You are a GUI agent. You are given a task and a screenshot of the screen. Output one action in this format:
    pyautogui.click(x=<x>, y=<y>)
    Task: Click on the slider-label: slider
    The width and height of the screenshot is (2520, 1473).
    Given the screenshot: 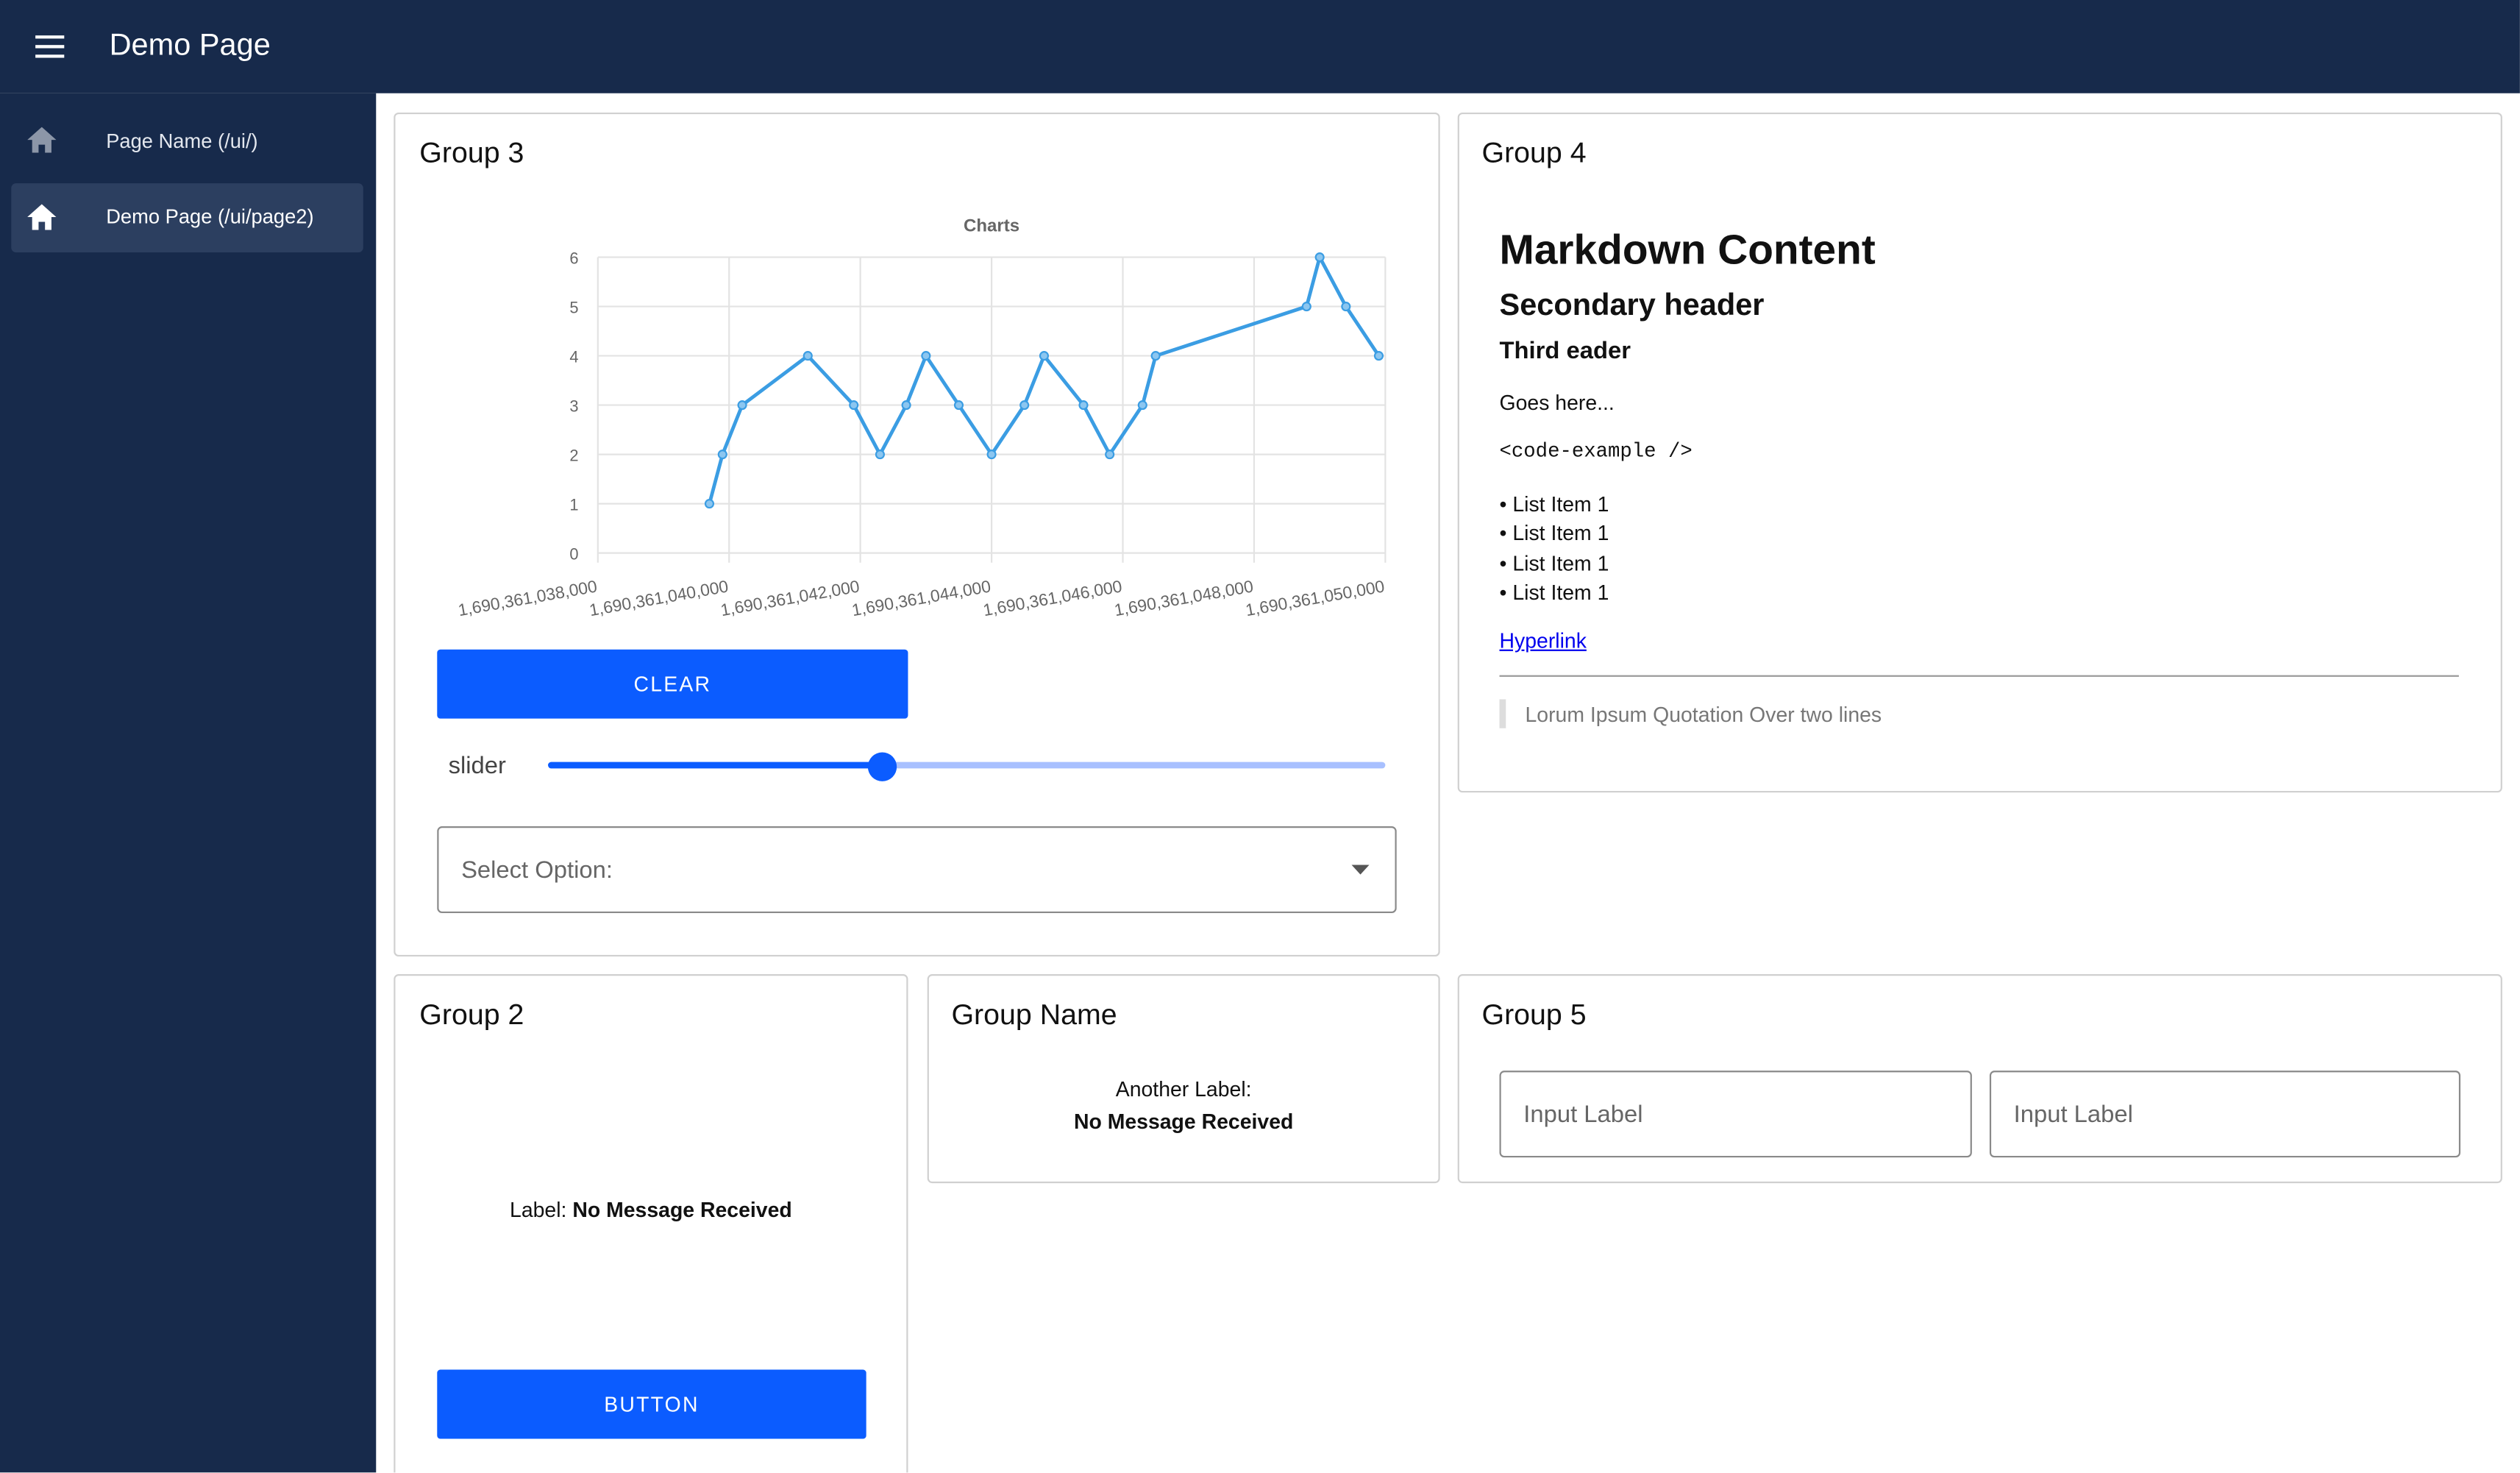 What is the action you would take?
    pyautogui.click(x=477, y=766)
    